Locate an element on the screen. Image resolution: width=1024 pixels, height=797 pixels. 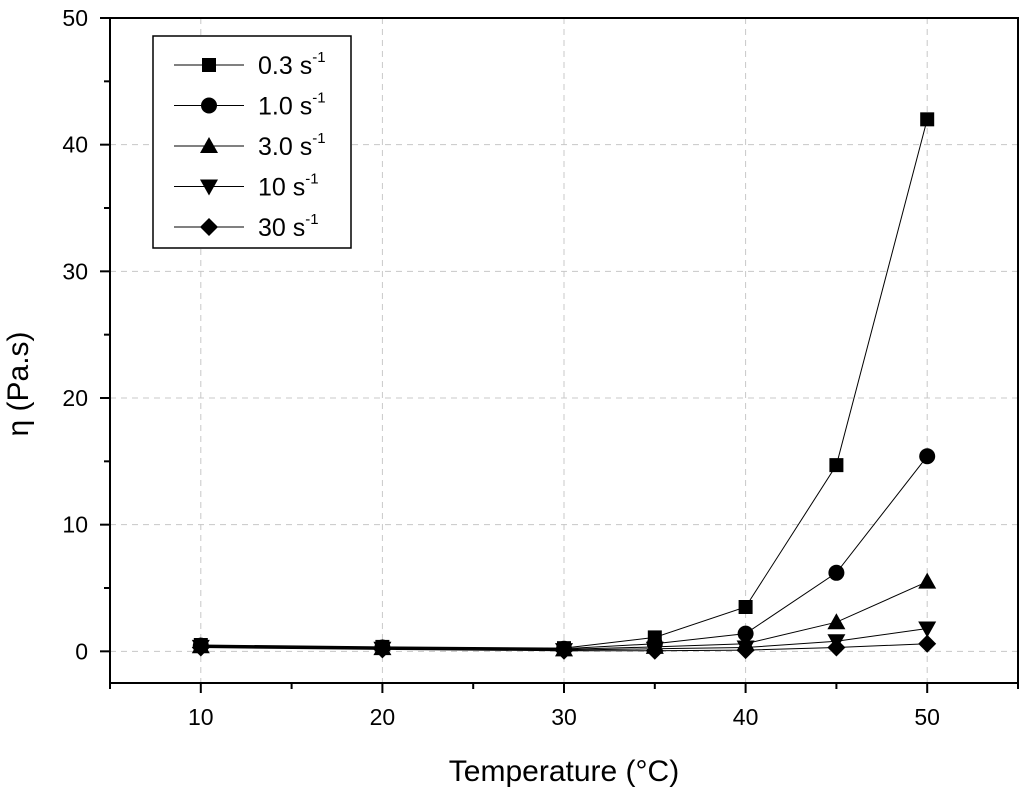
x-tick-label: 30 is located at coordinates (564, 717).